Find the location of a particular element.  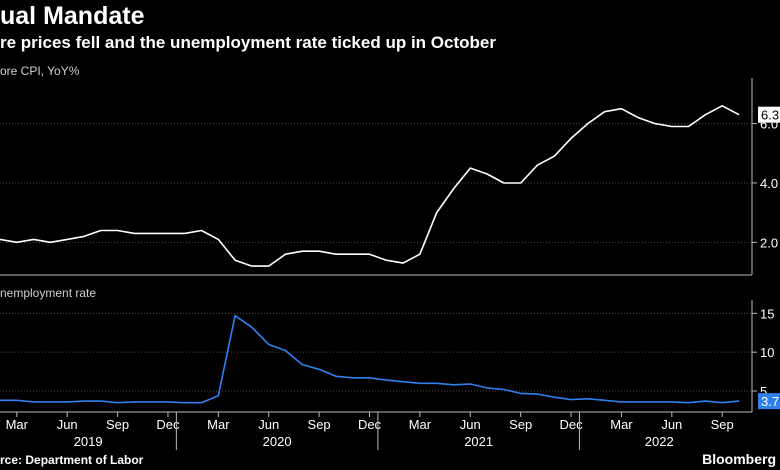

cpi-y-tick-label: 4.0 is located at coordinates (769, 183).